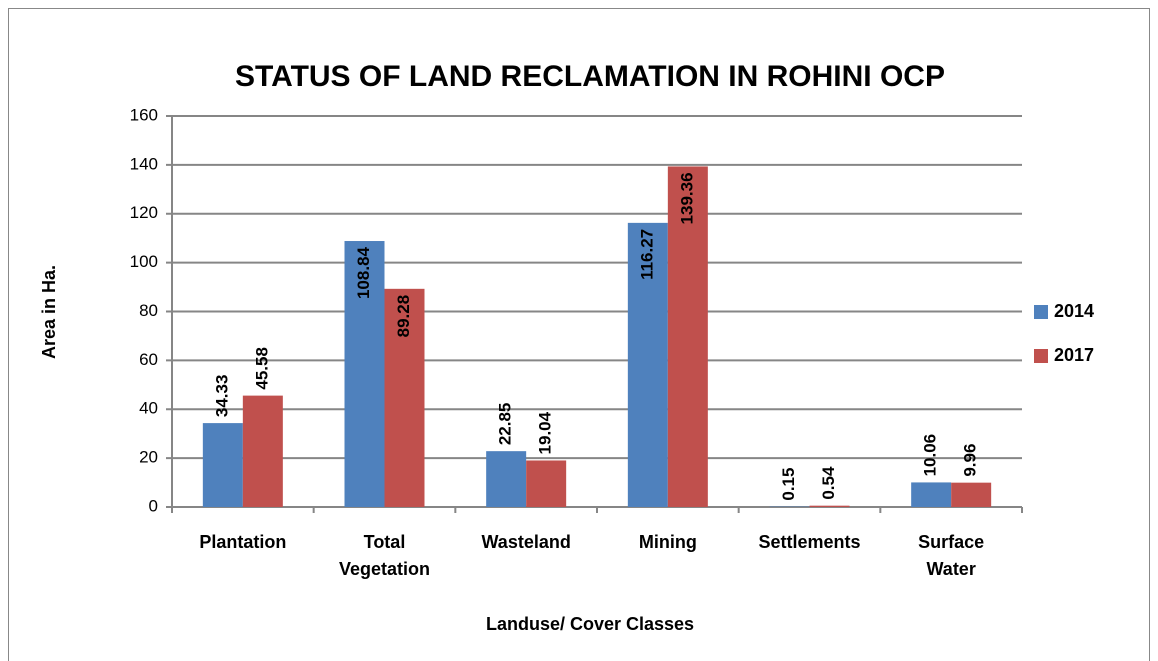  What do you see at coordinates (144, 261) in the screenshot?
I see `y-tick-label: 100` at bounding box center [144, 261].